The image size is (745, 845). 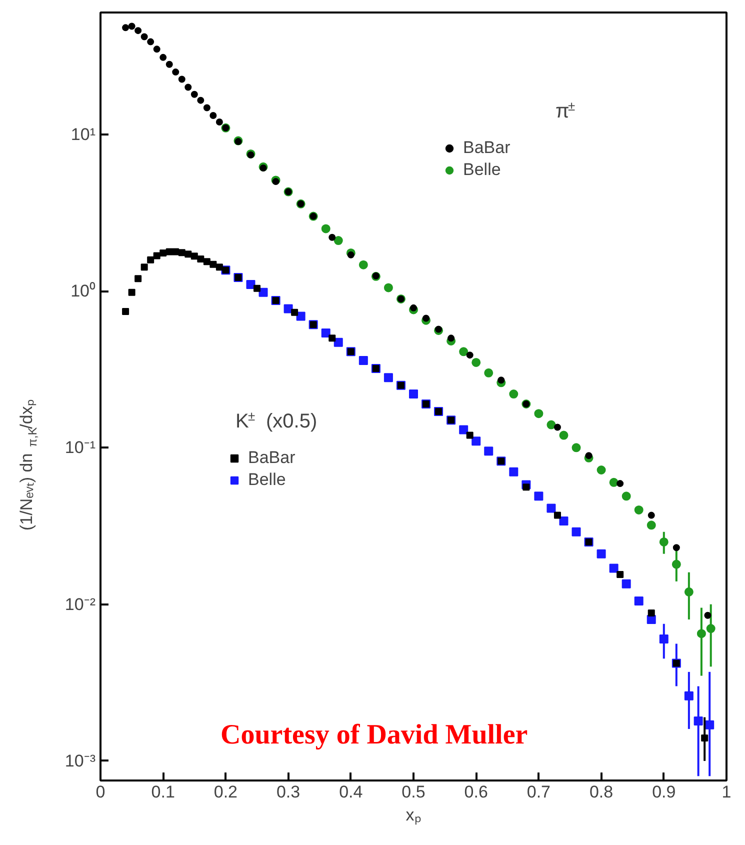 I want to click on x-tick-label: 0.4, so click(x=351, y=792).